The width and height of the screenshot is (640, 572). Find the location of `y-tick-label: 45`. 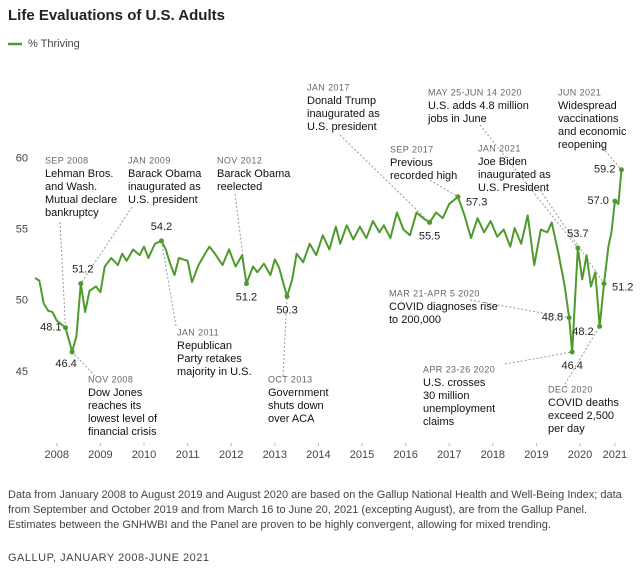

y-tick-label: 45 is located at coordinates (22, 372).